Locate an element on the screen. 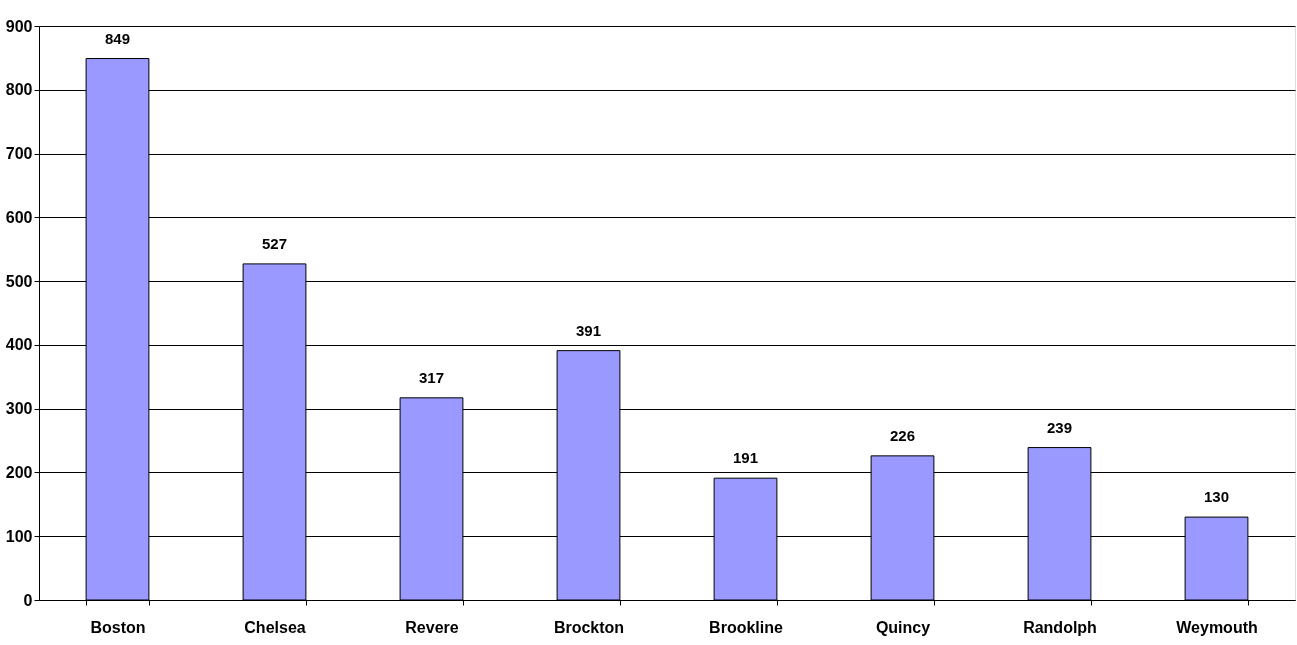 The height and width of the screenshot is (645, 1297). x-tick-label: Randolph is located at coordinates (1060, 627).